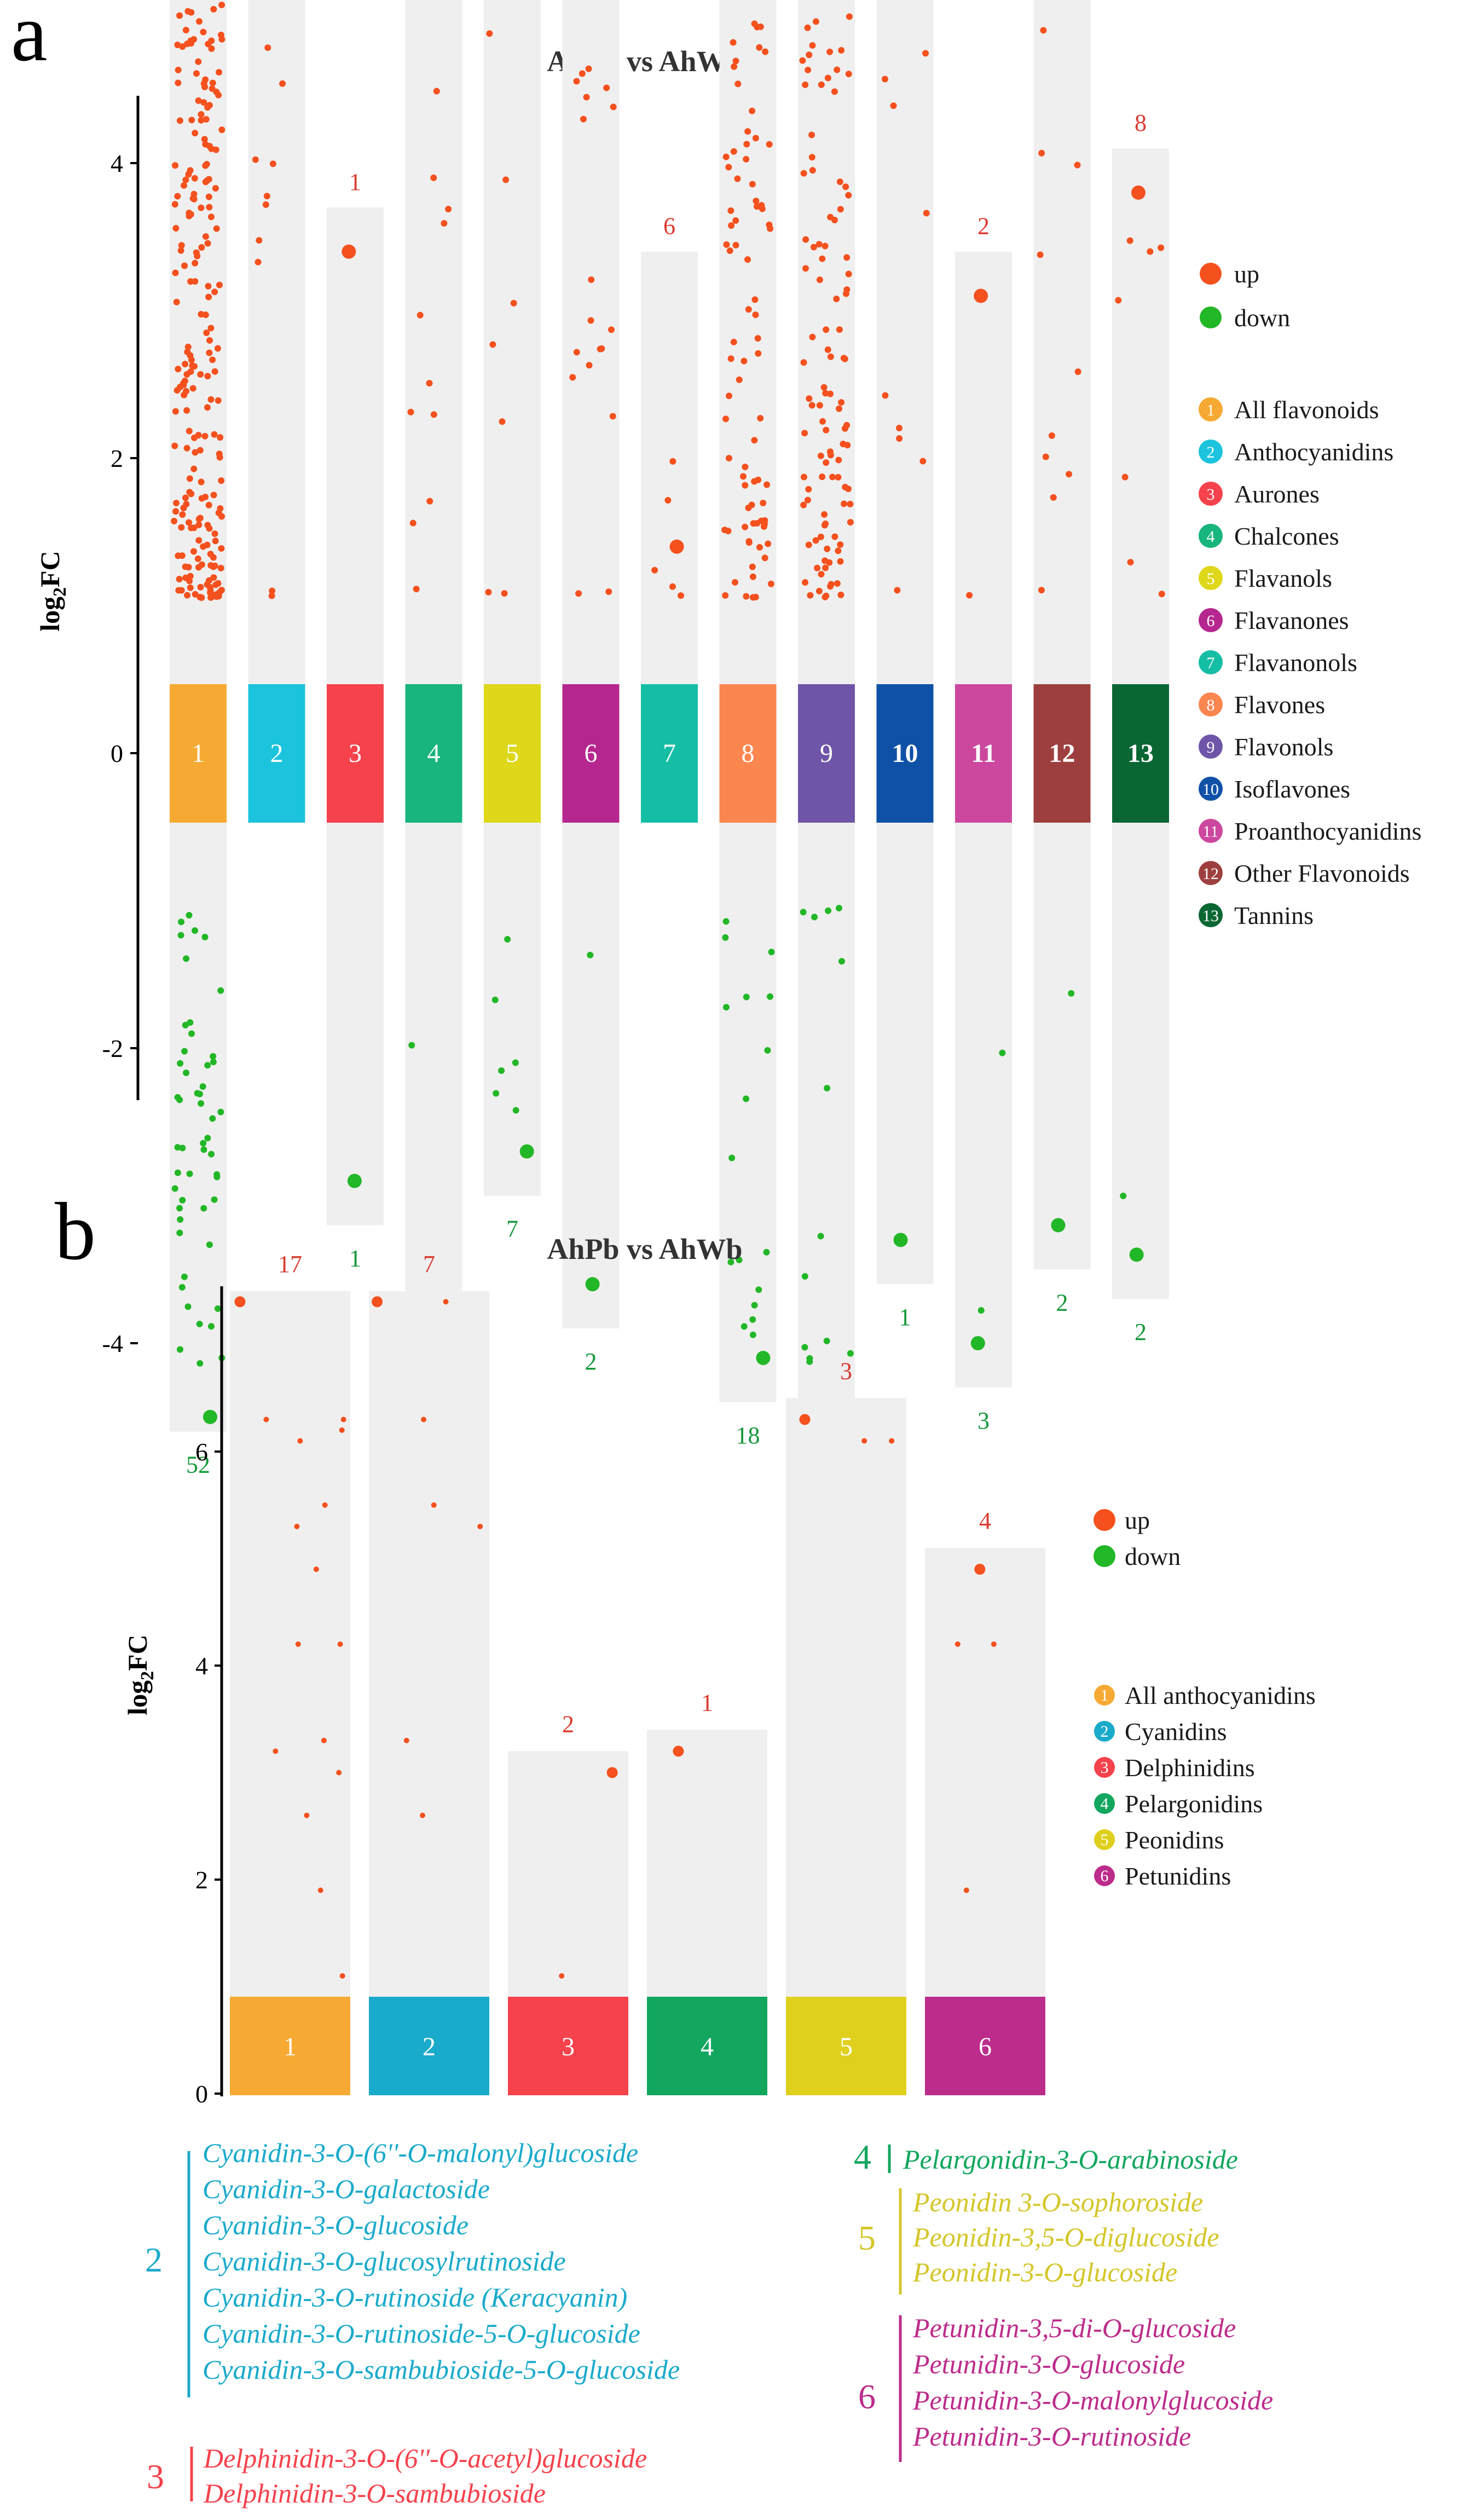  I want to click on group-bar-number: 6, so click(986, 2046).